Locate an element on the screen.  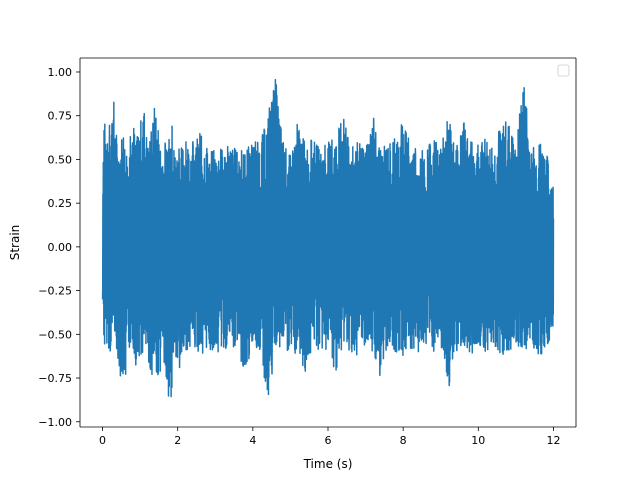
x-tick-label: 2 is located at coordinates (177, 440).